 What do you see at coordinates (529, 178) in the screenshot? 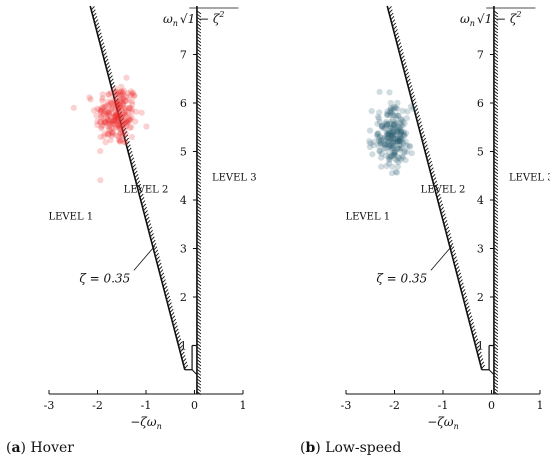
I see `region-label-level3: LEVEL 3` at bounding box center [529, 178].